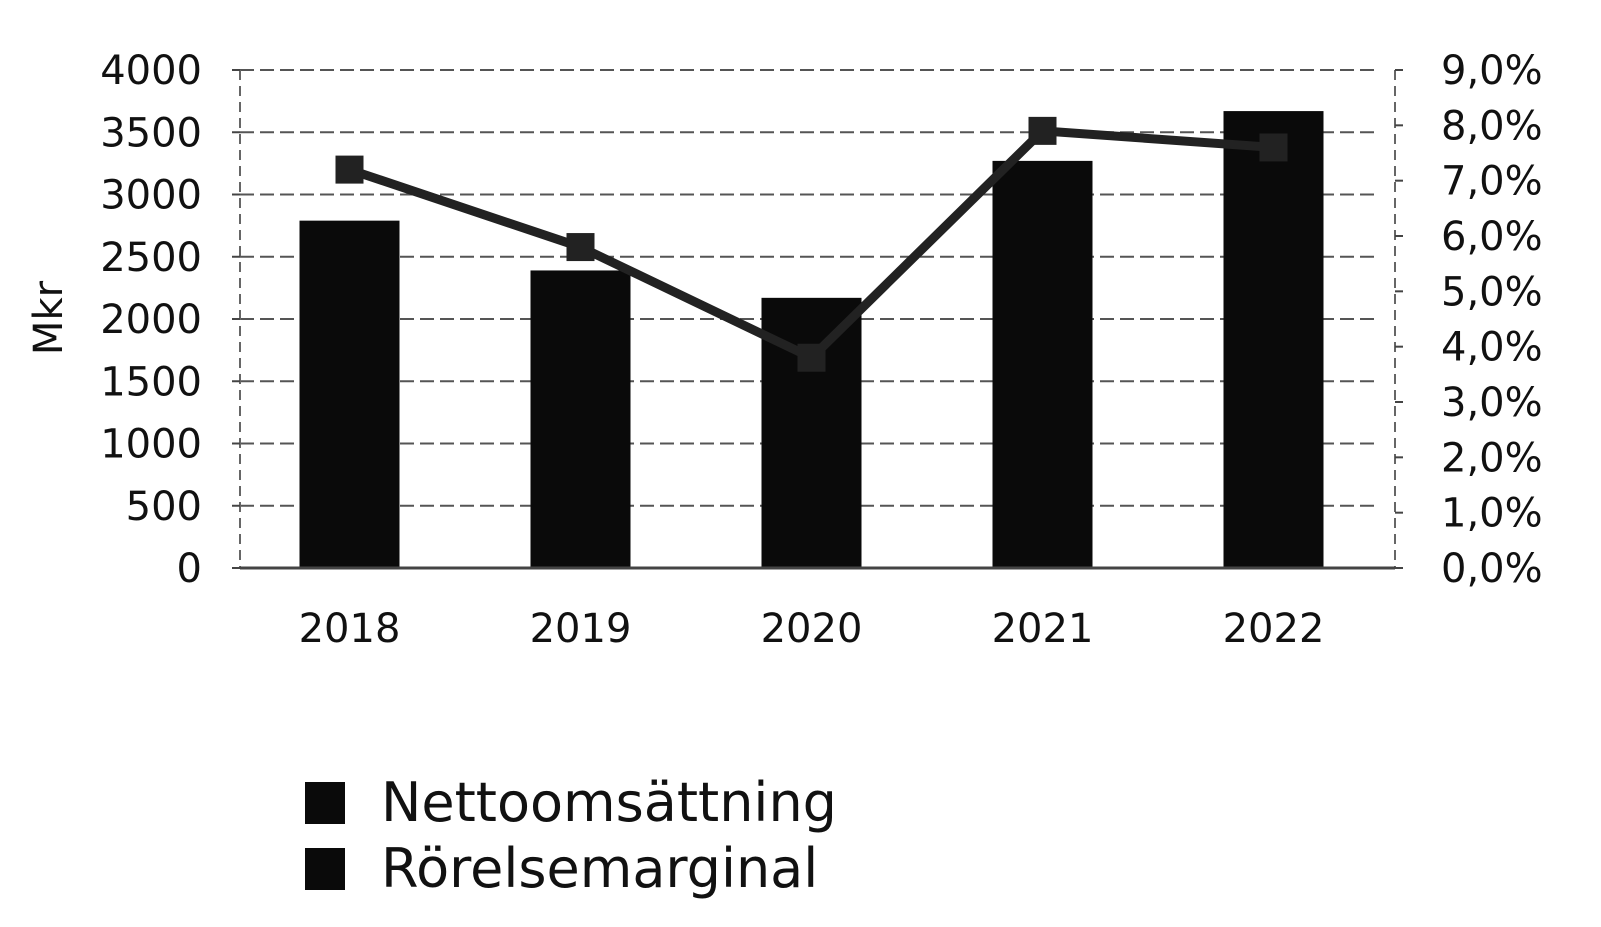 This screenshot has width=1601, height=927. I want to click on y2-tick-label: 5,0%, so click(1492, 292).